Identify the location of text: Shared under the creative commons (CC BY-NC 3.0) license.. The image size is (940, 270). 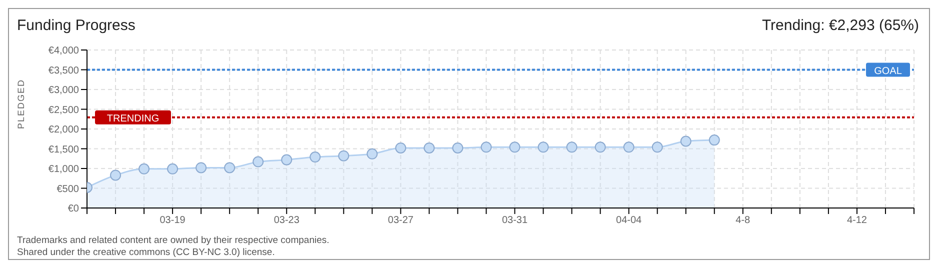
(146, 253).